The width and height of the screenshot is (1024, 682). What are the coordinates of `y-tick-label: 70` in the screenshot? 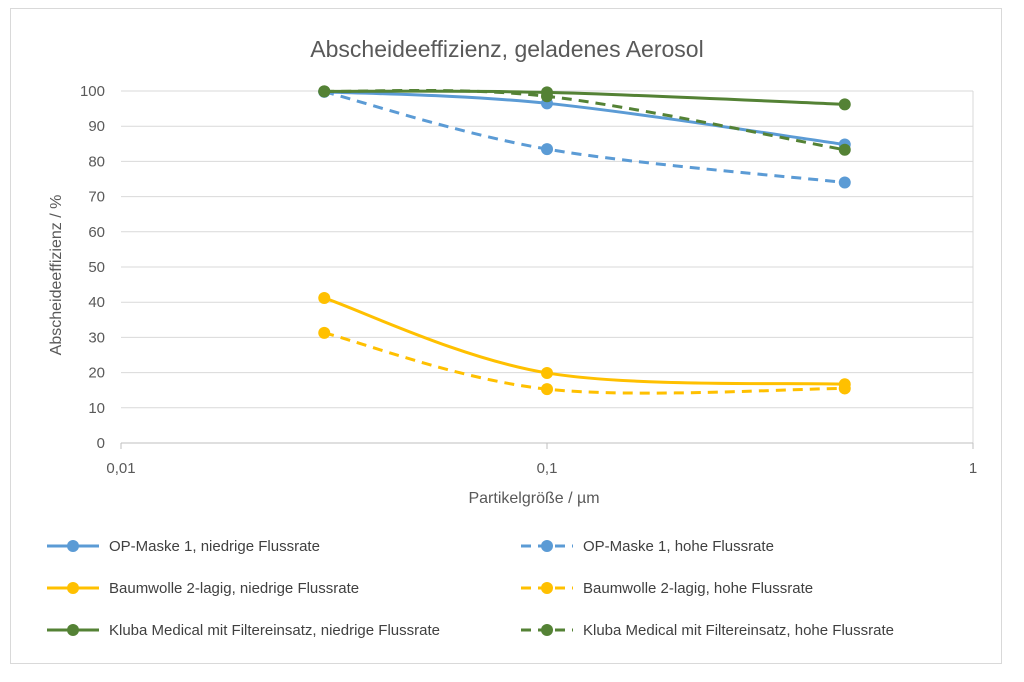 It's located at (96, 197).